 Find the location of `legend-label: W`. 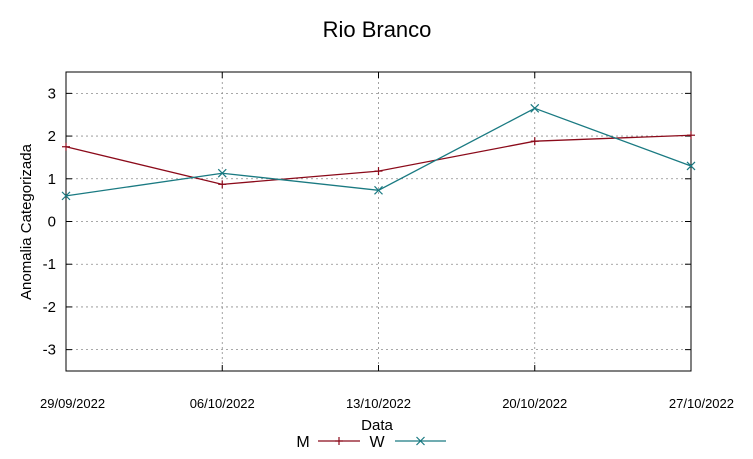

legend-label: W is located at coordinates (377, 442).